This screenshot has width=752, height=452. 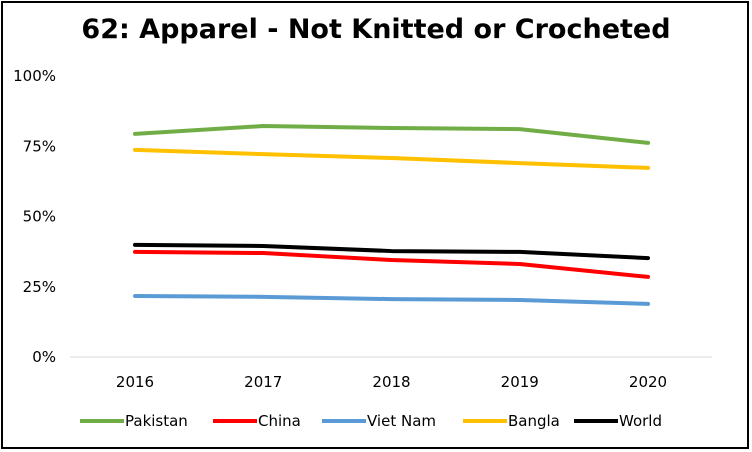 I want to click on series-line-viet-nam, so click(x=391, y=300).